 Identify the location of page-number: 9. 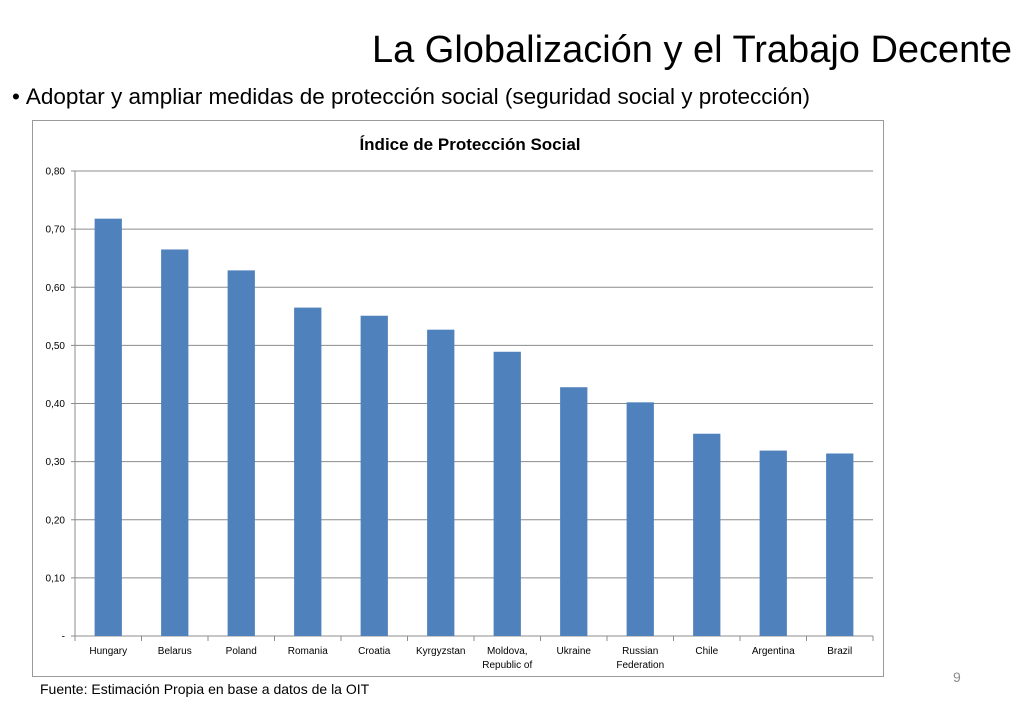
(957, 677).